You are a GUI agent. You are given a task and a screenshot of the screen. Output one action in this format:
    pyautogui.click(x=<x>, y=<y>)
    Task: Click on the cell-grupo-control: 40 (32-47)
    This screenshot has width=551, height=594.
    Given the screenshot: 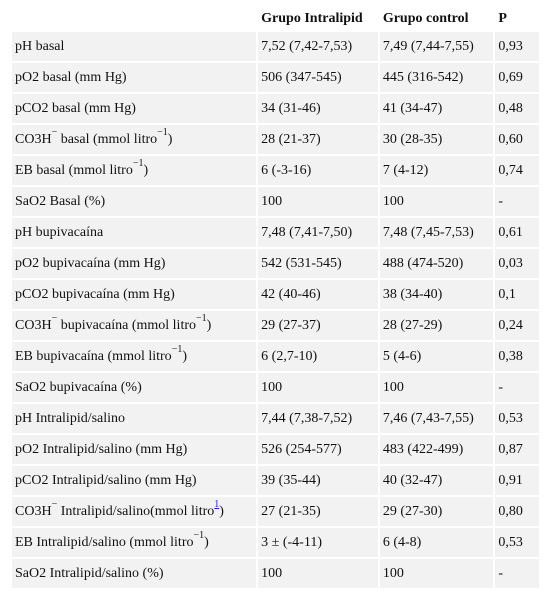 What is the action you would take?
    pyautogui.click(x=436, y=480)
    